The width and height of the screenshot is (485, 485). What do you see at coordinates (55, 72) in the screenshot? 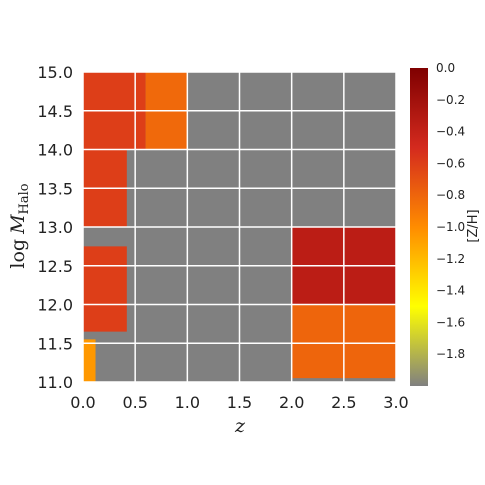
I see `y-tick-label: 15.0` at bounding box center [55, 72].